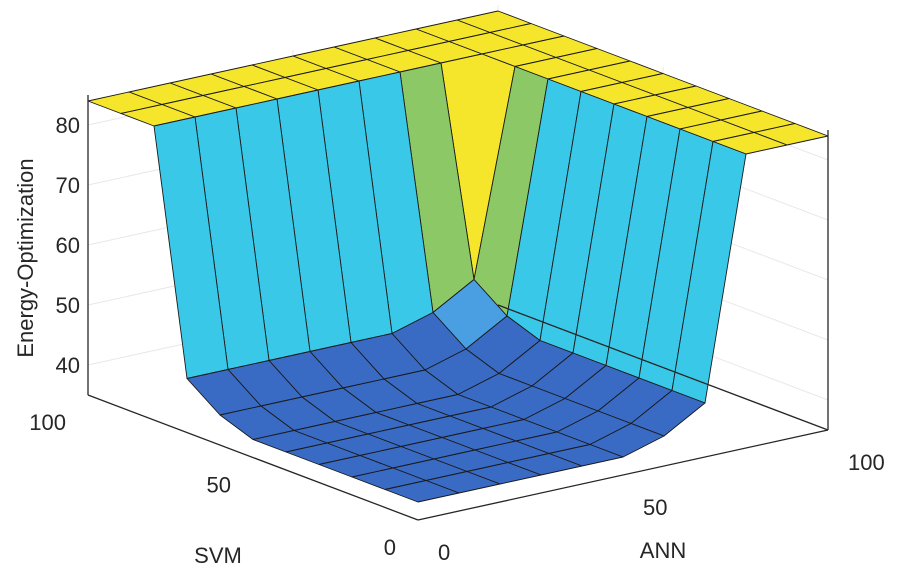 This screenshot has height=581, width=905. I want to click on x-axis-label: ANN, so click(663, 550).